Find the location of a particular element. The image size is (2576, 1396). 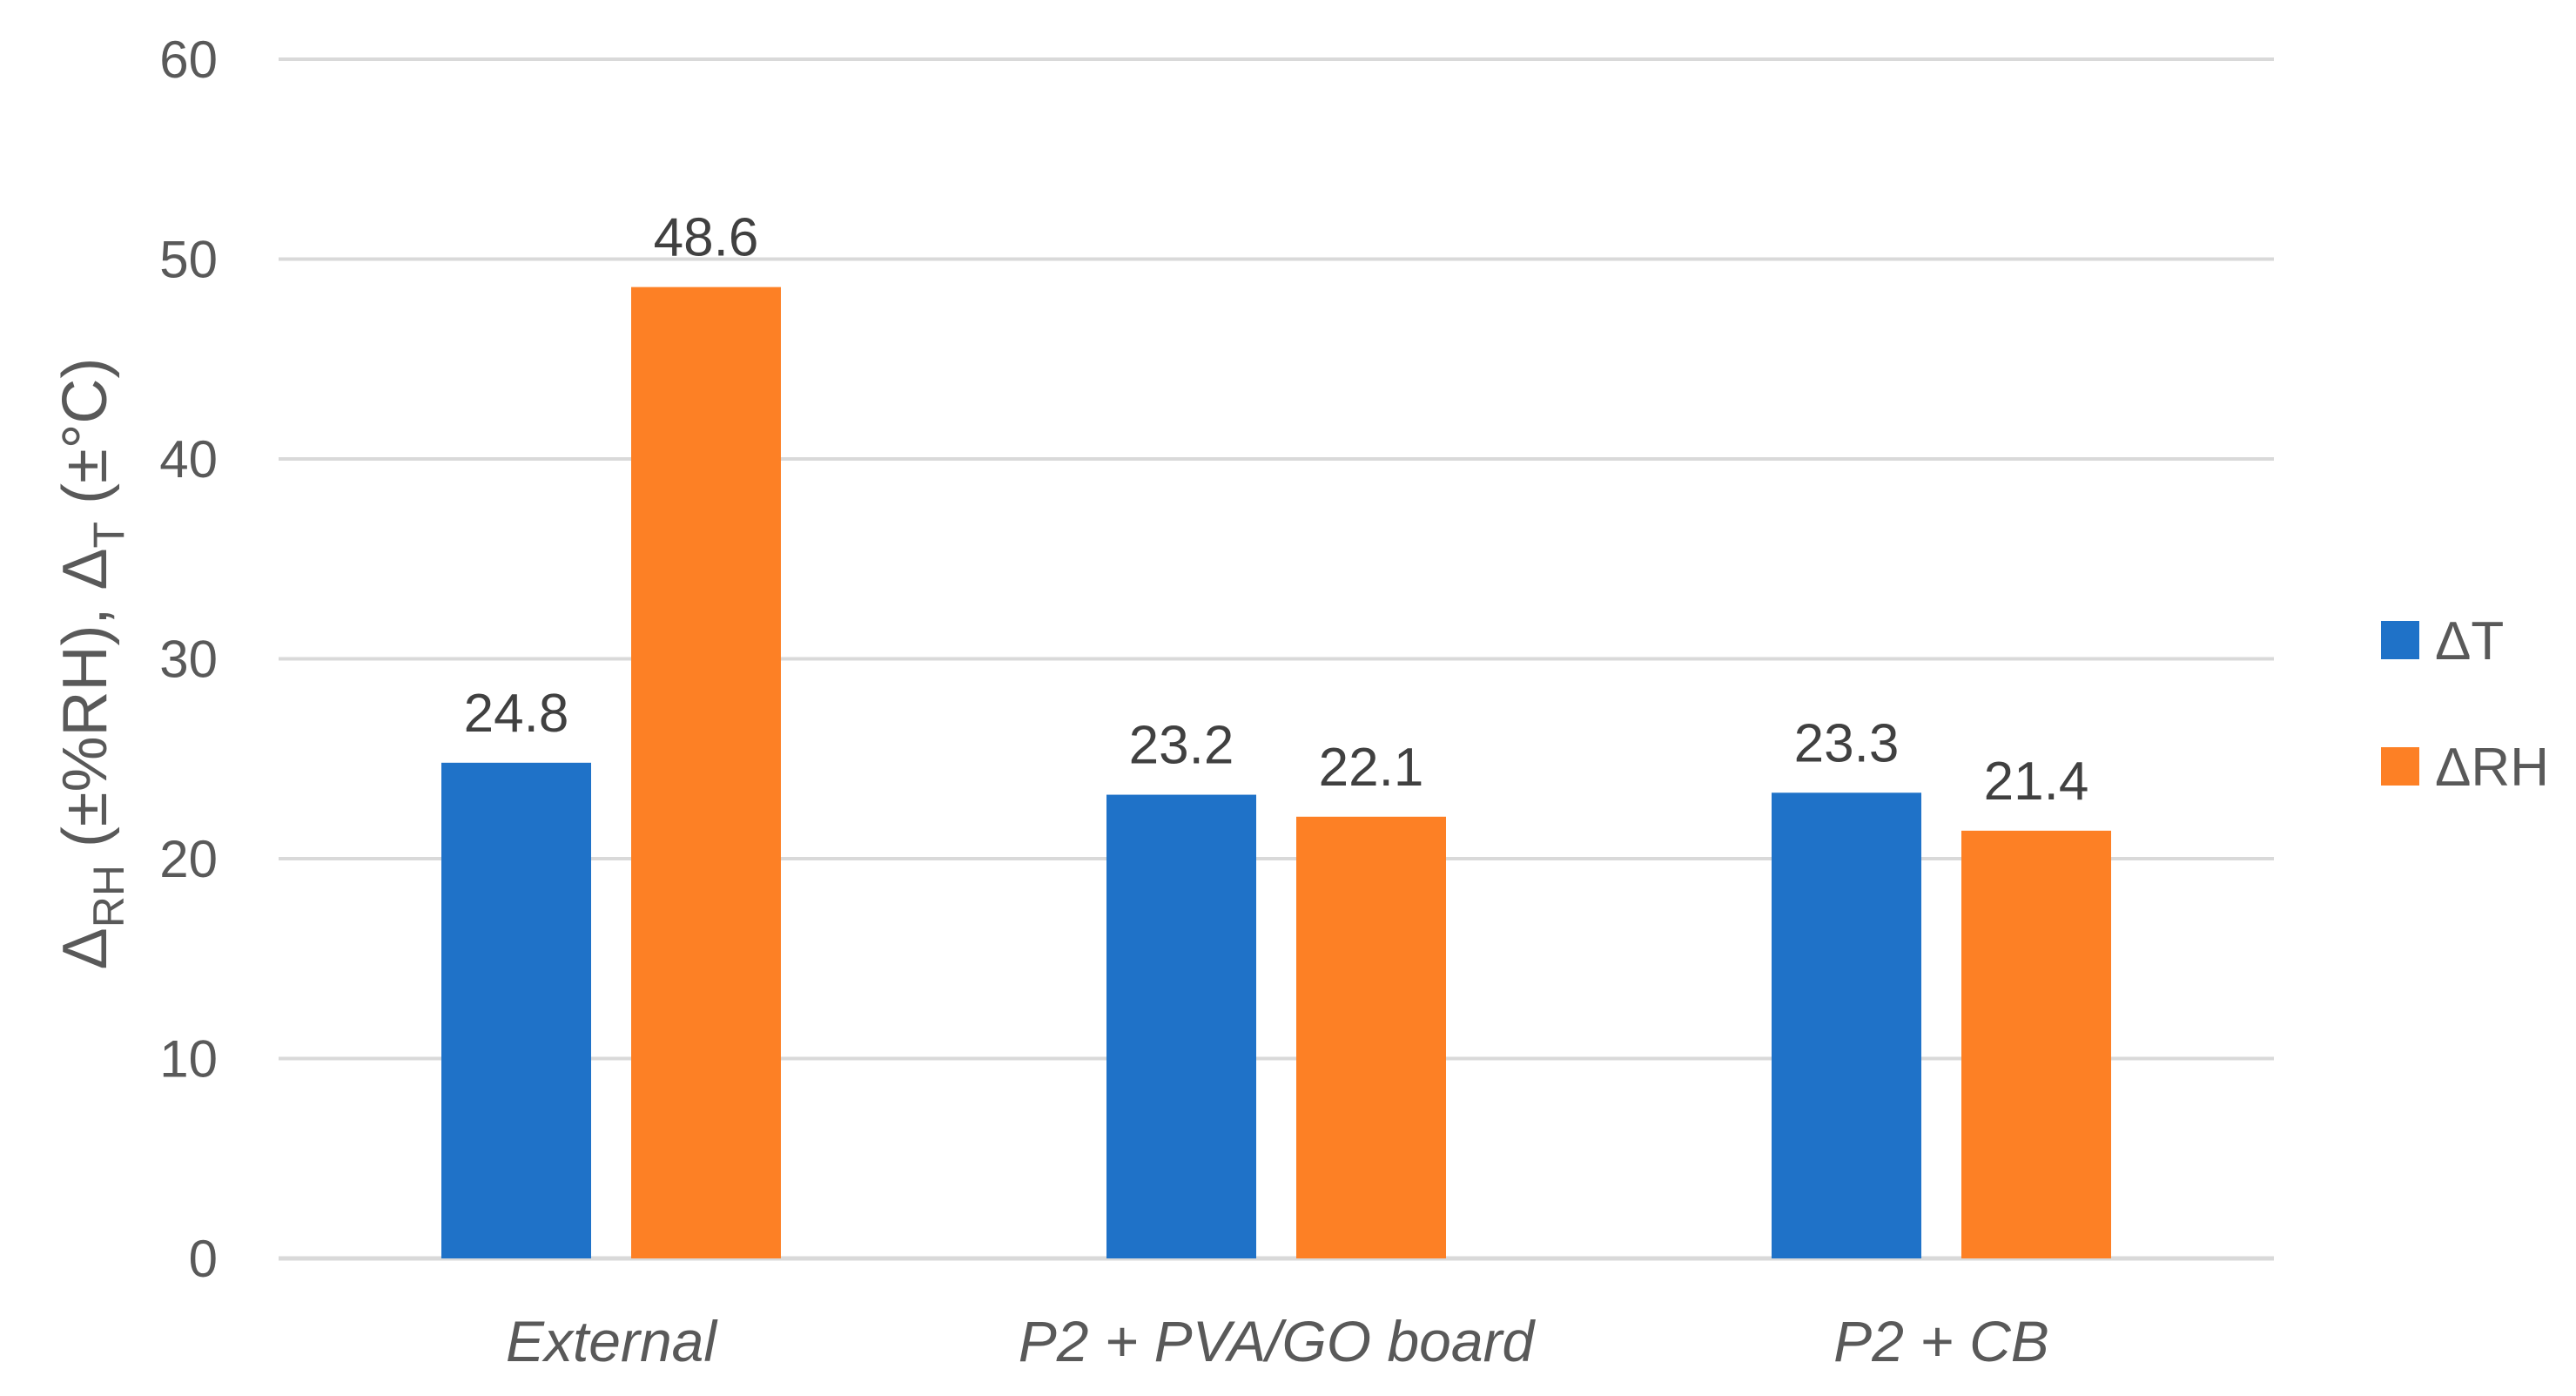

bar-p2-pva-go-board-rh is located at coordinates (1371, 1037).